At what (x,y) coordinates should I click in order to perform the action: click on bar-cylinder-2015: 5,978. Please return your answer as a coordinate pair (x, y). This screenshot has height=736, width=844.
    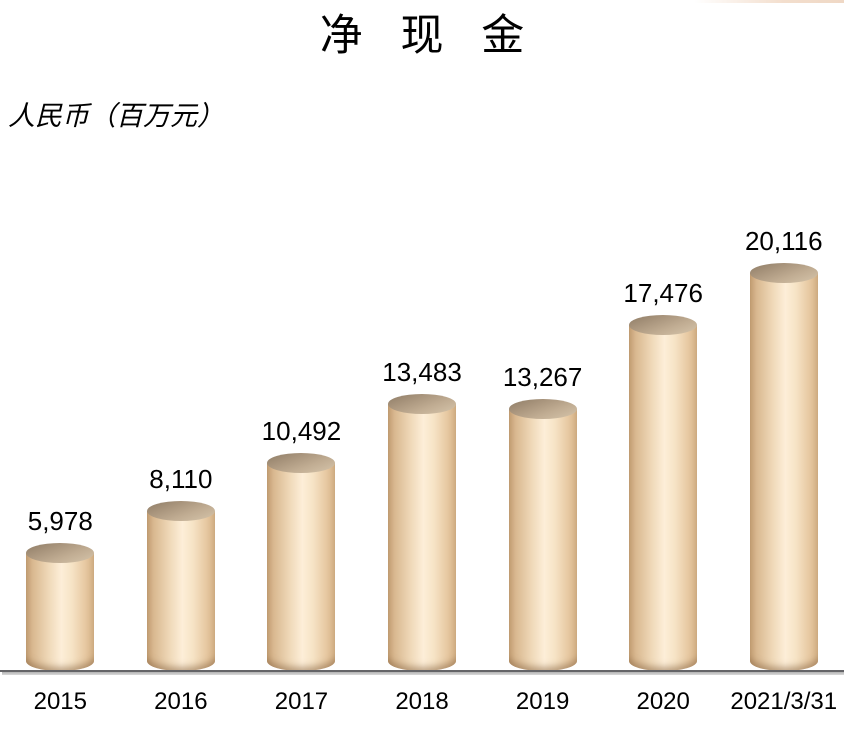
    Looking at the image, I should click on (60, 588).